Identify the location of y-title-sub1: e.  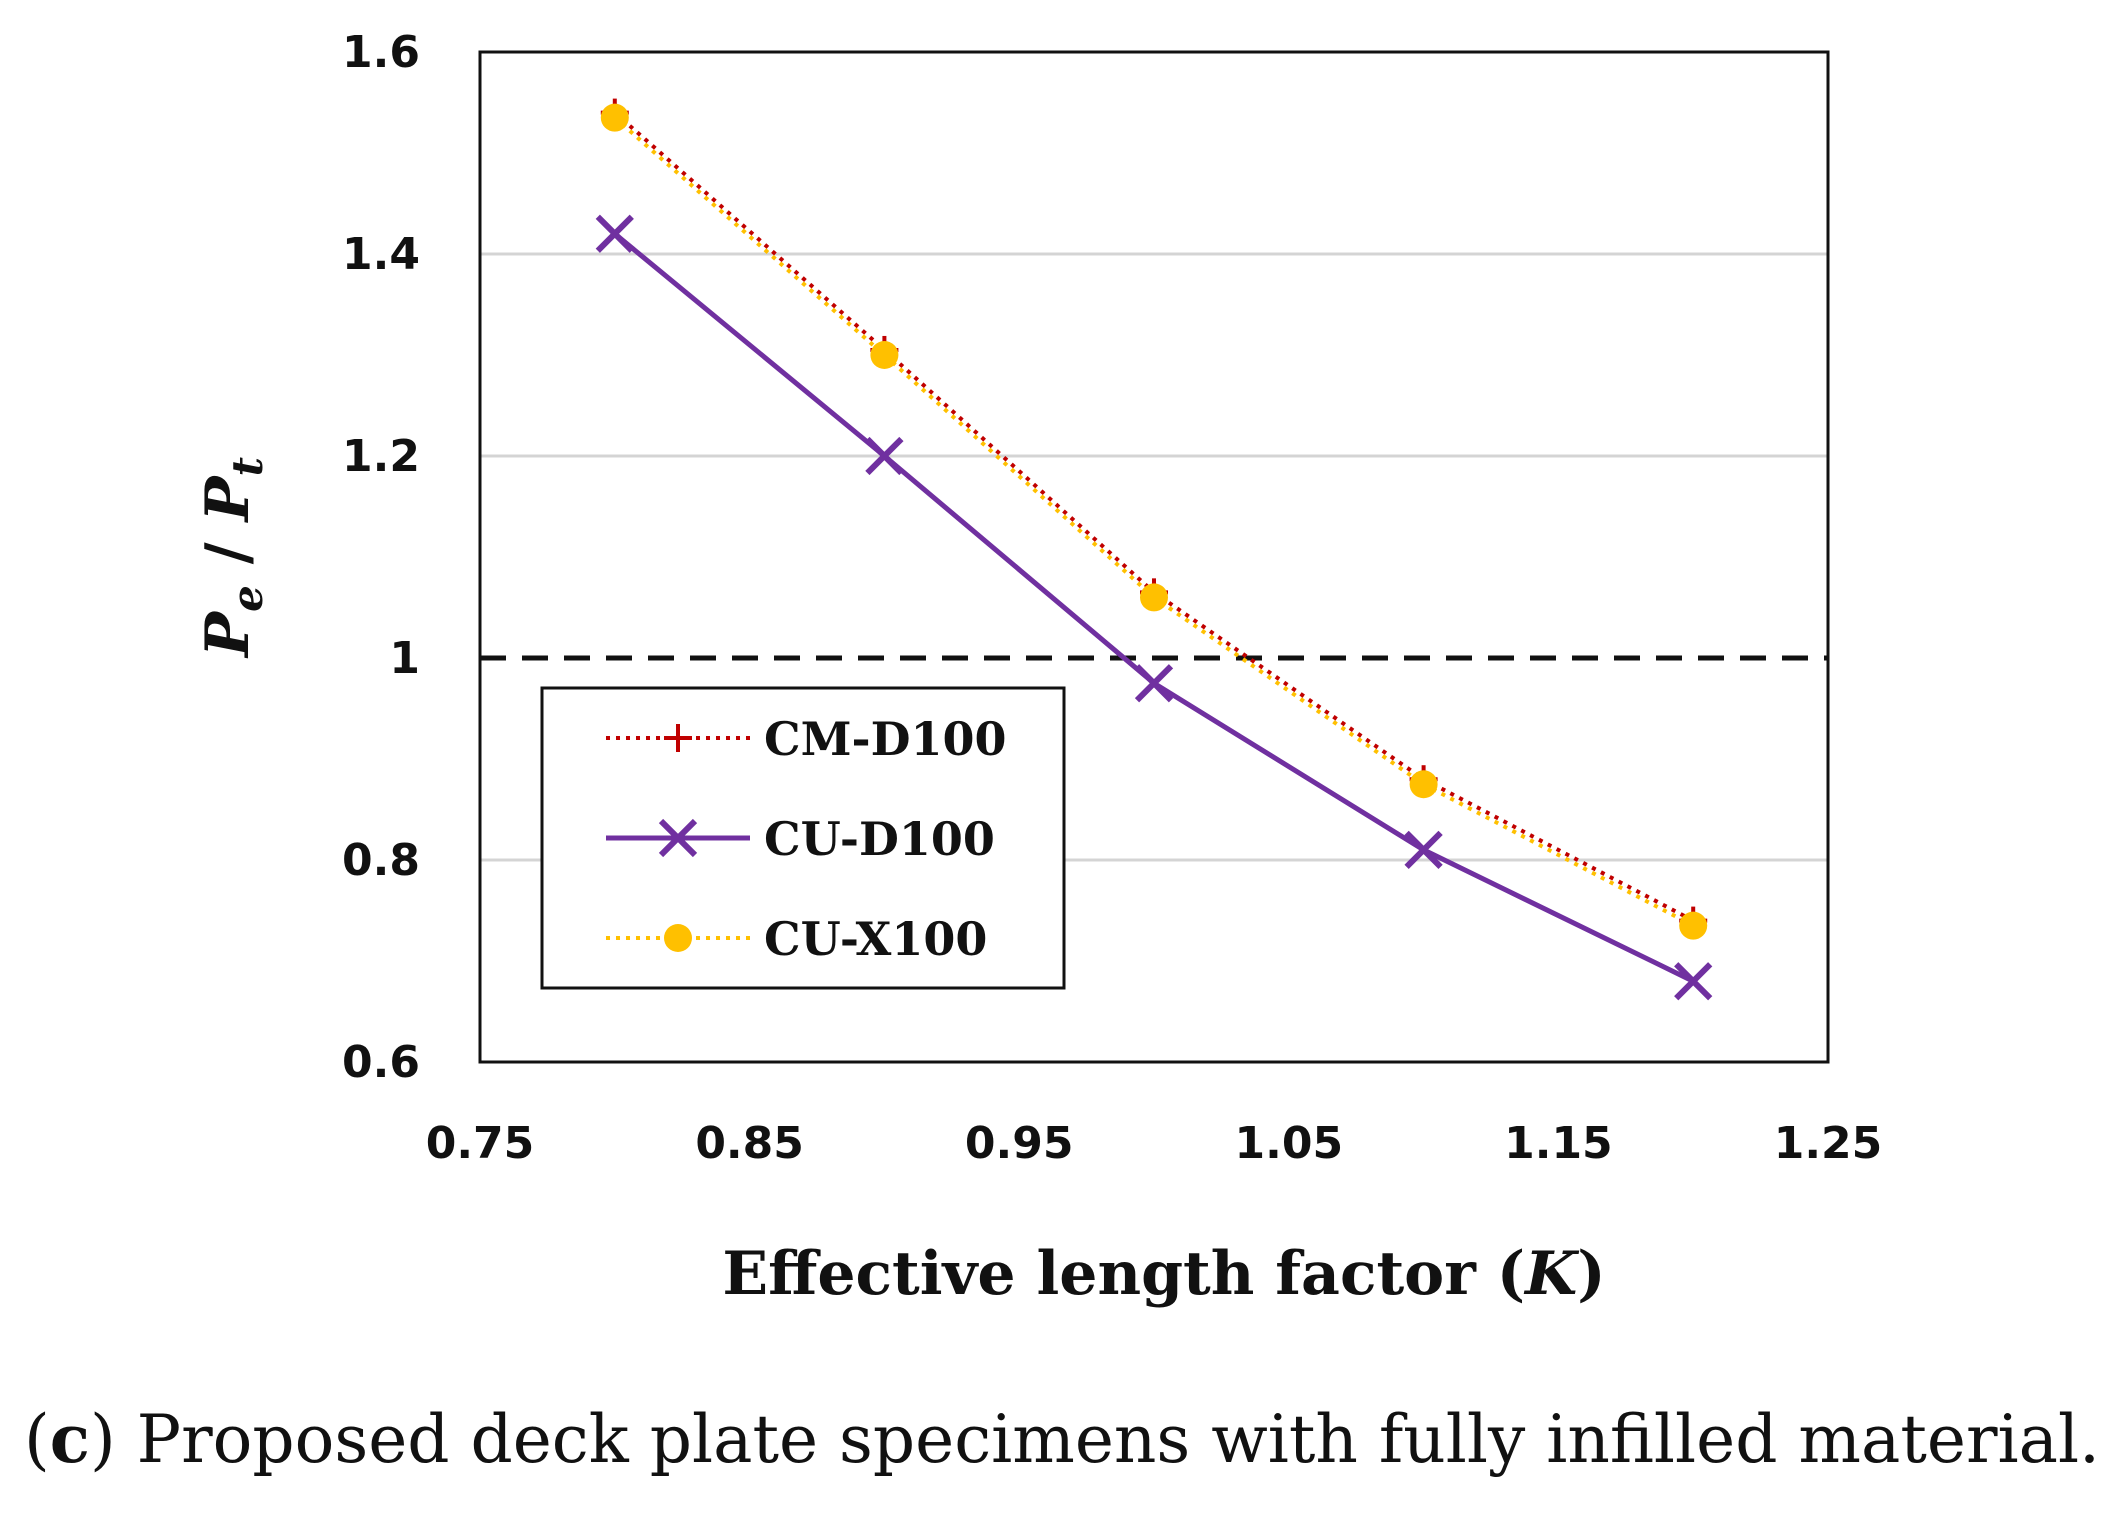
(247, 598).